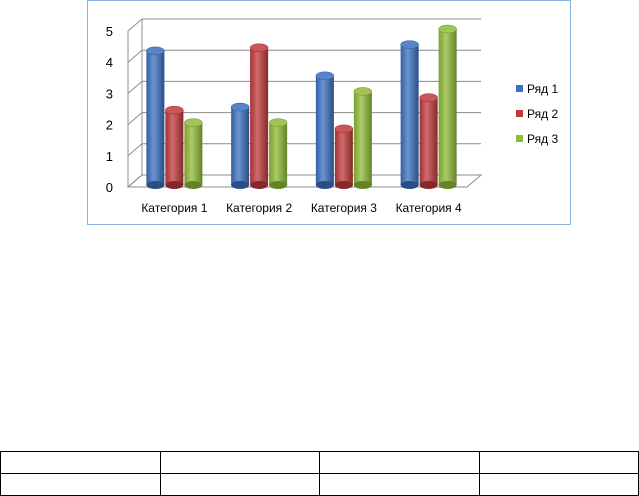 The height and width of the screenshot is (496, 639). I want to click on x-tick-label: Категория 3, so click(344, 208).